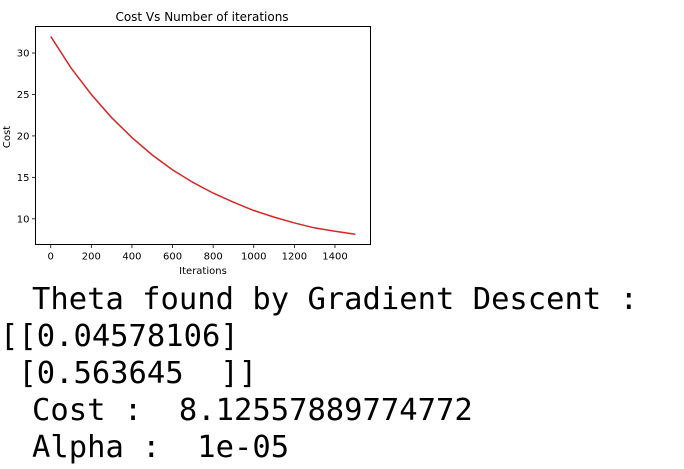 This screenshot has width=684, height=469. Describe the element at coordinates (23, 219) in the screenshot. I see `y-tick-label: 10` at that location.